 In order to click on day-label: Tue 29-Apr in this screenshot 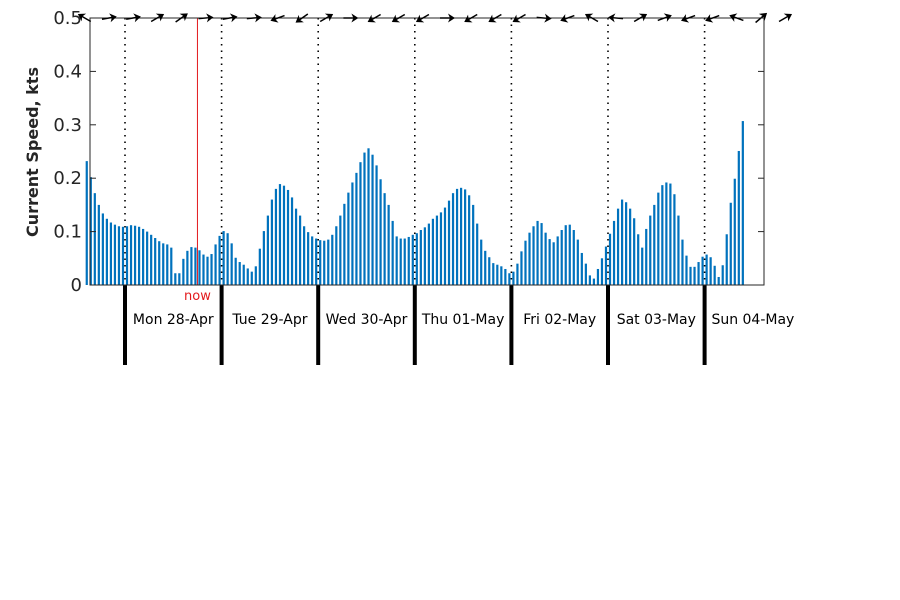, I will do `click(269, 320)`.